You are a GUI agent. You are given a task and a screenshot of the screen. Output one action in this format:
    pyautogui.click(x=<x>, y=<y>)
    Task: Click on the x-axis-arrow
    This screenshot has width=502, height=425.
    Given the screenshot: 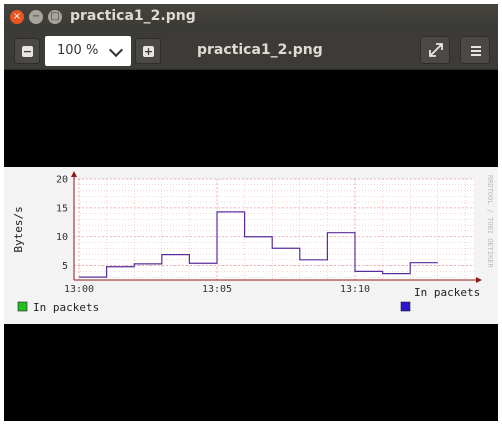 What is the action you would take?
    pyautogui.click(x=479, y=280)
    